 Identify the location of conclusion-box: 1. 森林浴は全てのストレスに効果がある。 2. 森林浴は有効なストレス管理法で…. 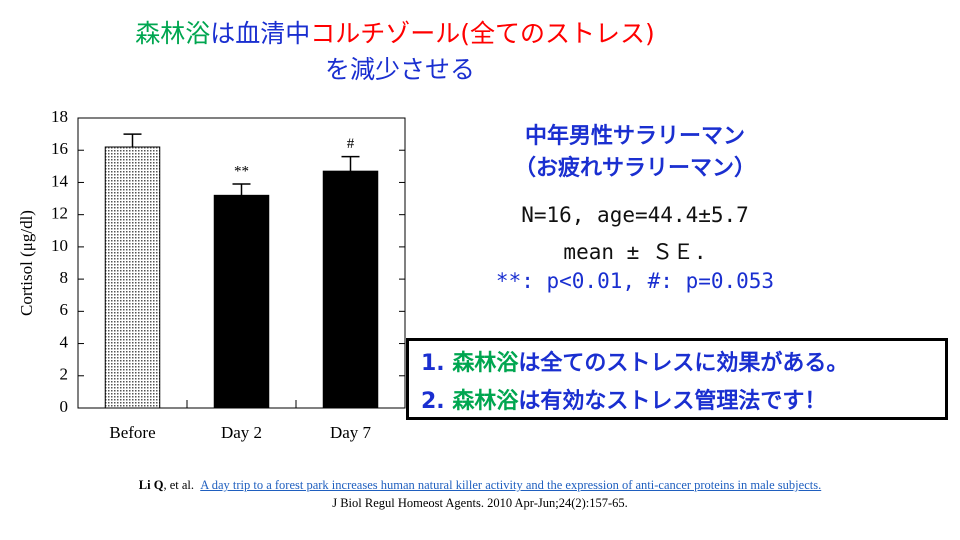
(677, 379).